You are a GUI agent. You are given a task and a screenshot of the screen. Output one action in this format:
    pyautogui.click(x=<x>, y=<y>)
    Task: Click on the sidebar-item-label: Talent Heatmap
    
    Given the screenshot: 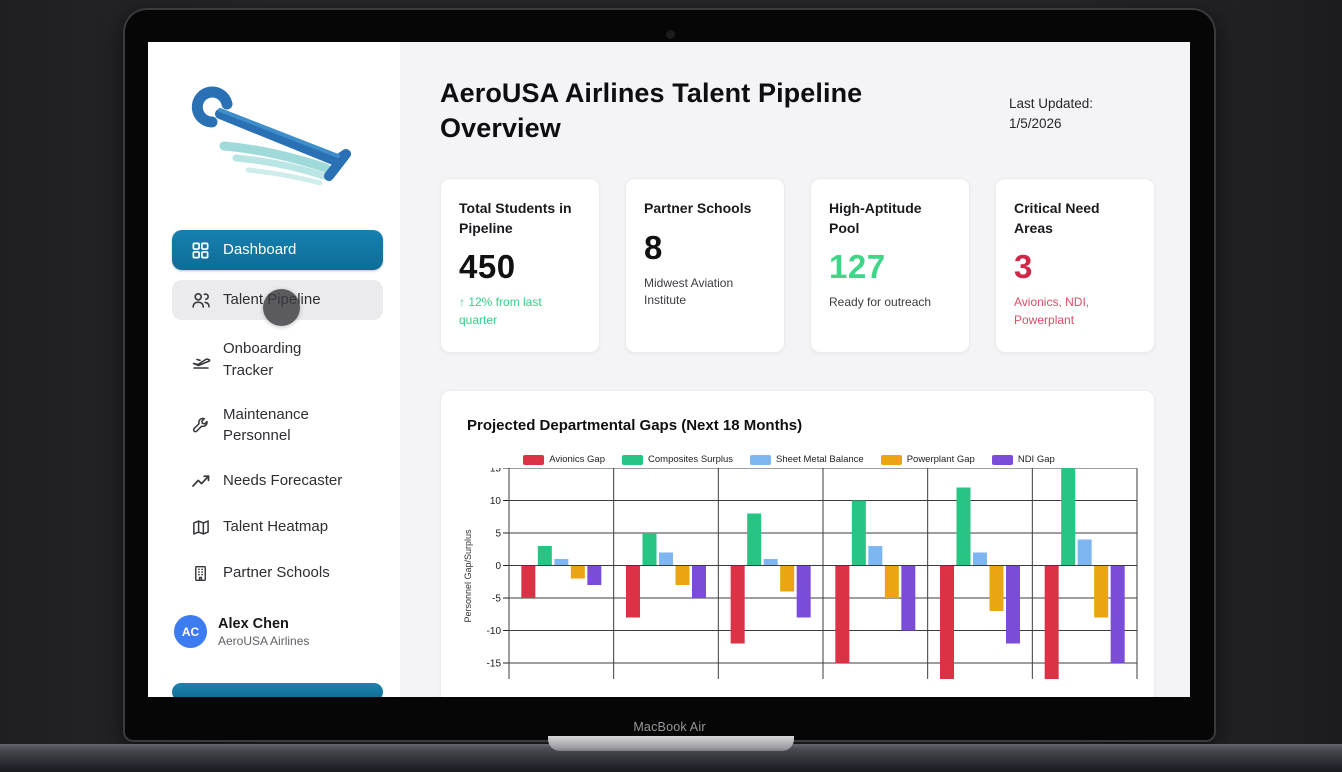 What is the action you would take?
    pyautogui.click(x=276, y=527)
    